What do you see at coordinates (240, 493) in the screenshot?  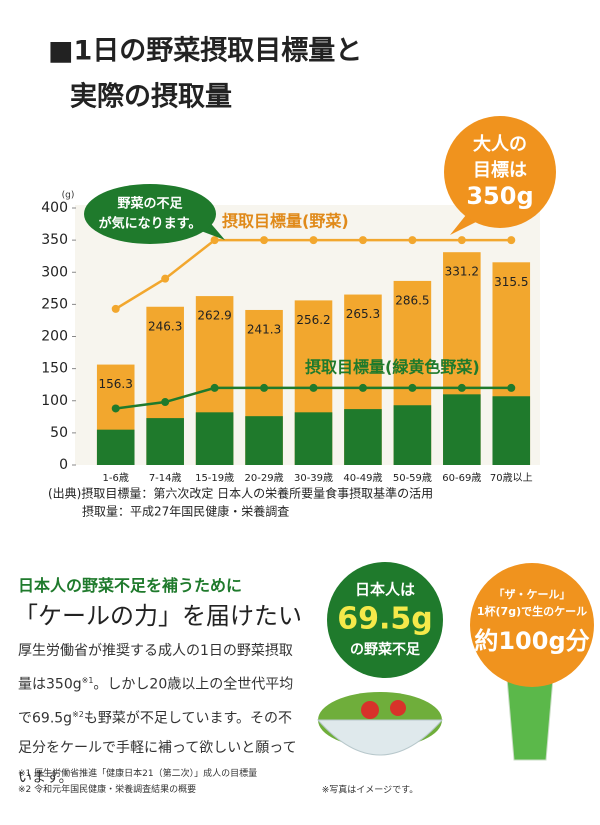 I see `source: (出典)摂取目標量：第六次改定 日本人の栄養所要量食事摂取基準の活用` at bounding box center [240, 493].